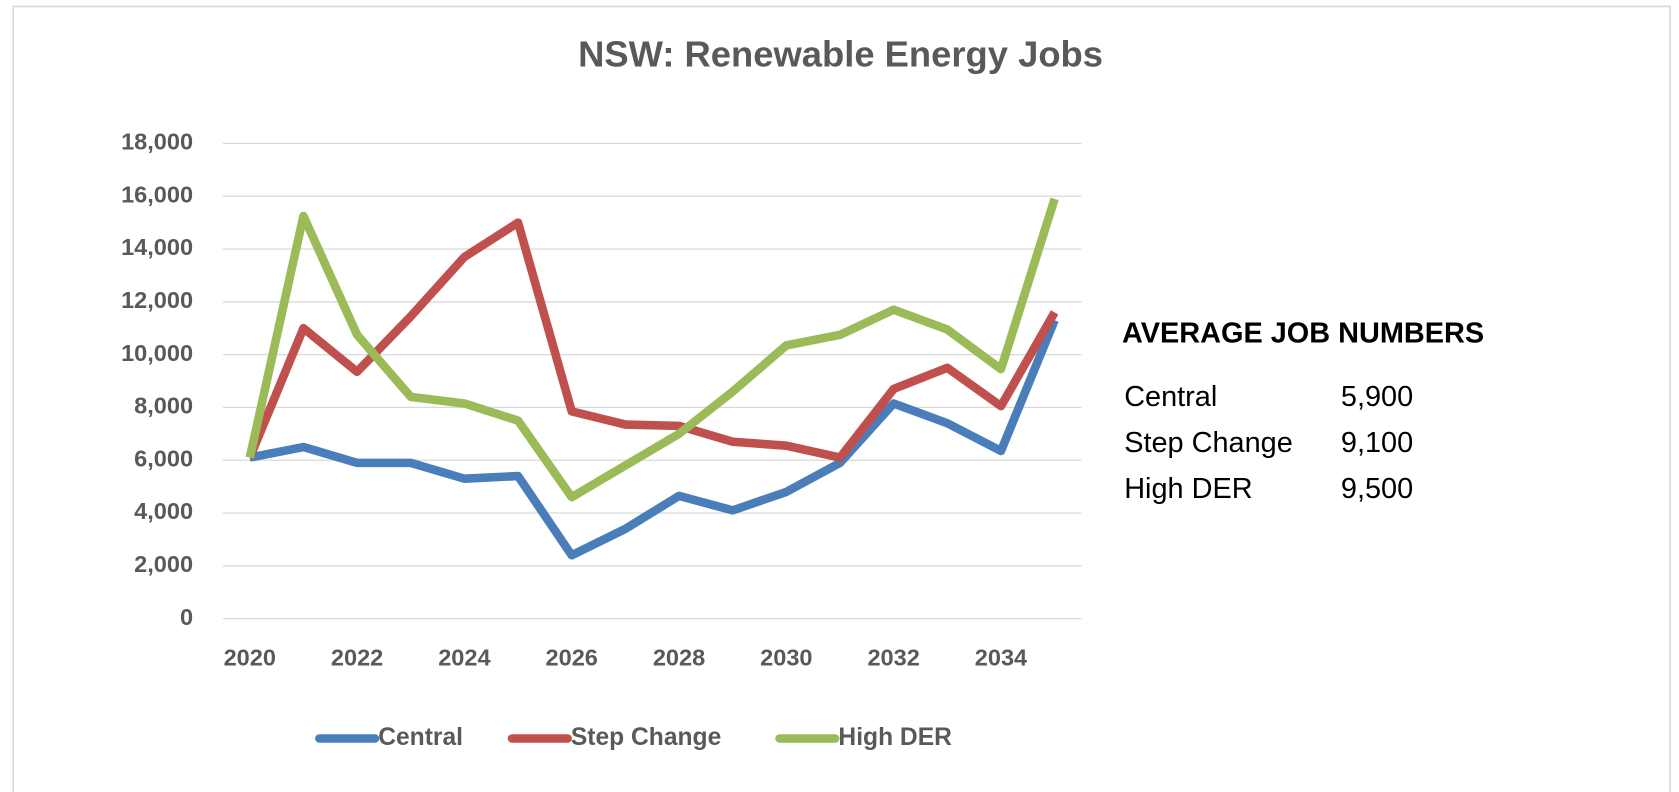  Describe the element at coordinates (250, 658) in the screenshot. I see `x-tick-label: 2020` at that location.